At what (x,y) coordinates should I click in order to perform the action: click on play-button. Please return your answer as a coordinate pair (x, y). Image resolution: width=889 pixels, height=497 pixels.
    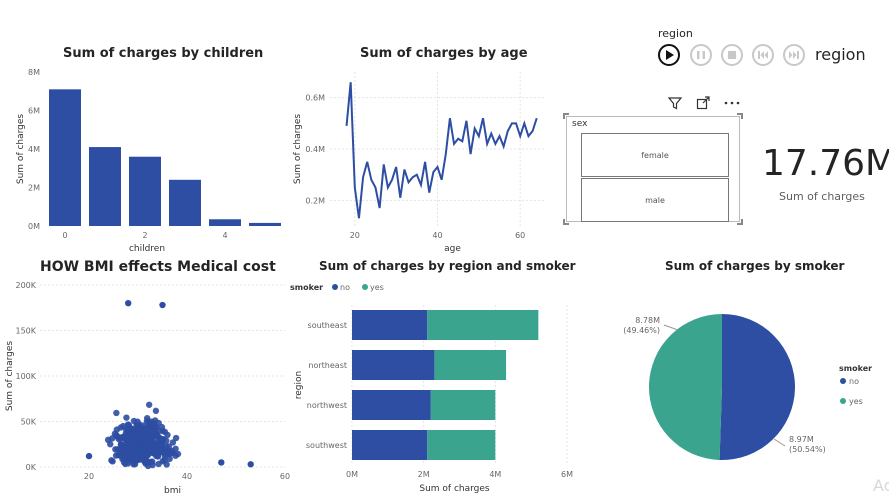
    Looking at the image, I should click on (669, 55).